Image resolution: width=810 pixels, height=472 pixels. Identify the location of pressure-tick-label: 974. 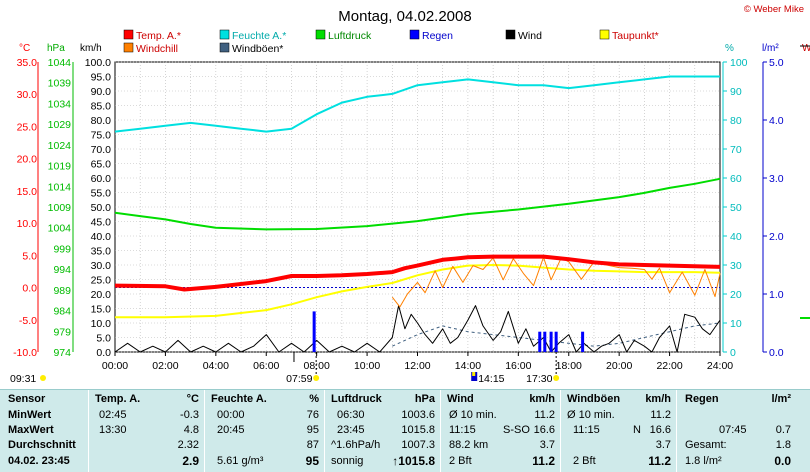
(62, 353).